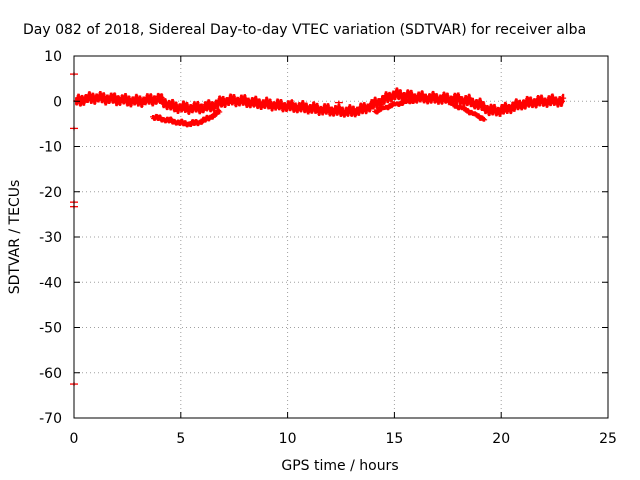  I want to click on y-tick-label: 10, so click(53, 57).